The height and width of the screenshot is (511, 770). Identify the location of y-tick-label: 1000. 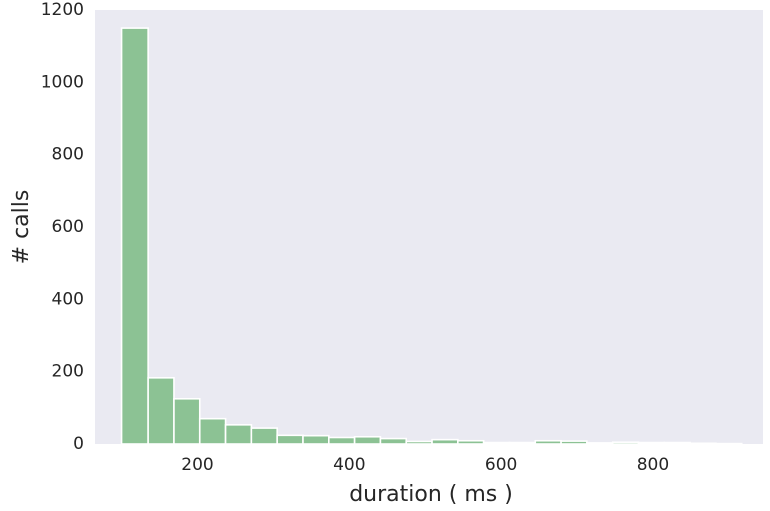
(62, 82).